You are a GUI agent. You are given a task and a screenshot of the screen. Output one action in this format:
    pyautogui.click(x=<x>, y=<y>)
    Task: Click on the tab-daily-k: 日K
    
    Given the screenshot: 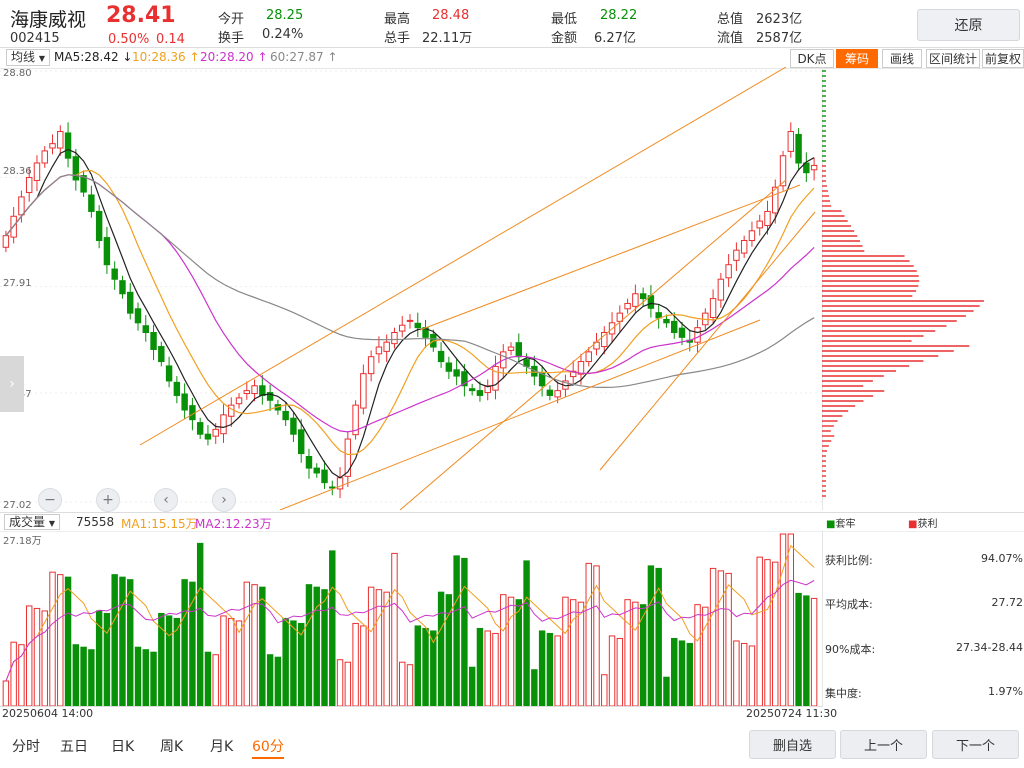 What is the action you would take?
    pyautogui.click(x=123, y=747)
    